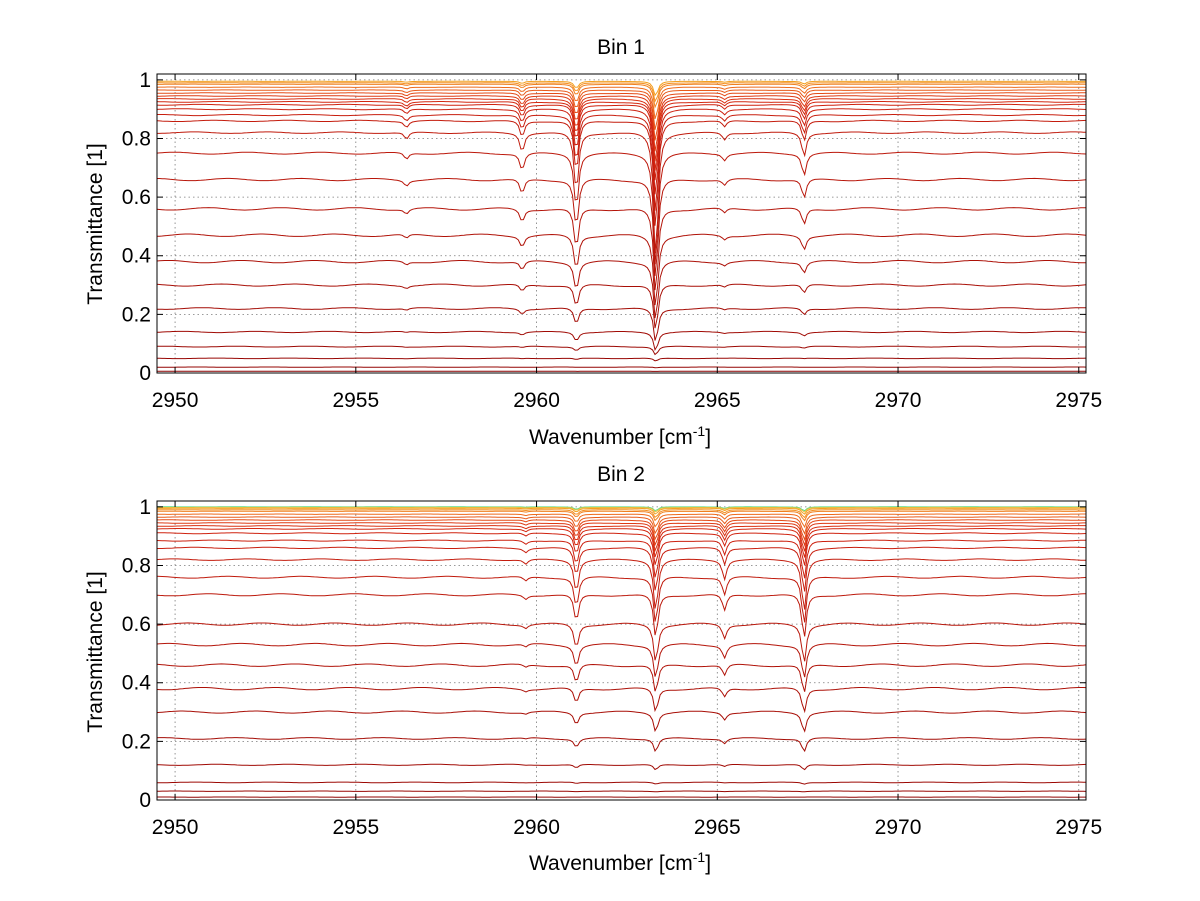 This screenshot has width=1200, height=901. Describe the element at coordinates (621, 474) in the screenshot. I see `subplot-title: Bin 2` at that location.